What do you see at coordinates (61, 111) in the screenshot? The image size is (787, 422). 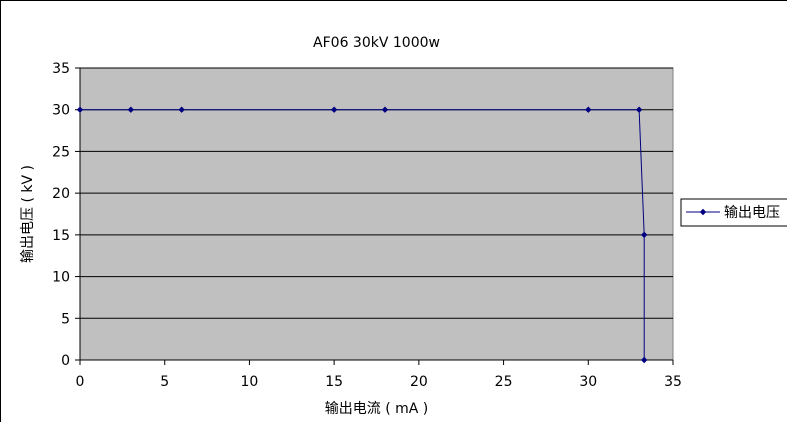 I see `y-tick-label: 30` at bounding box center [61, 111].